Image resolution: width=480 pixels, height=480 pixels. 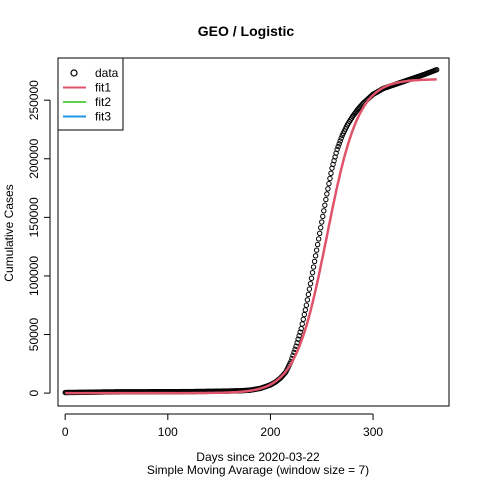 I want to click on legend-label-fit3: fit3, so click(x=103, y=117).